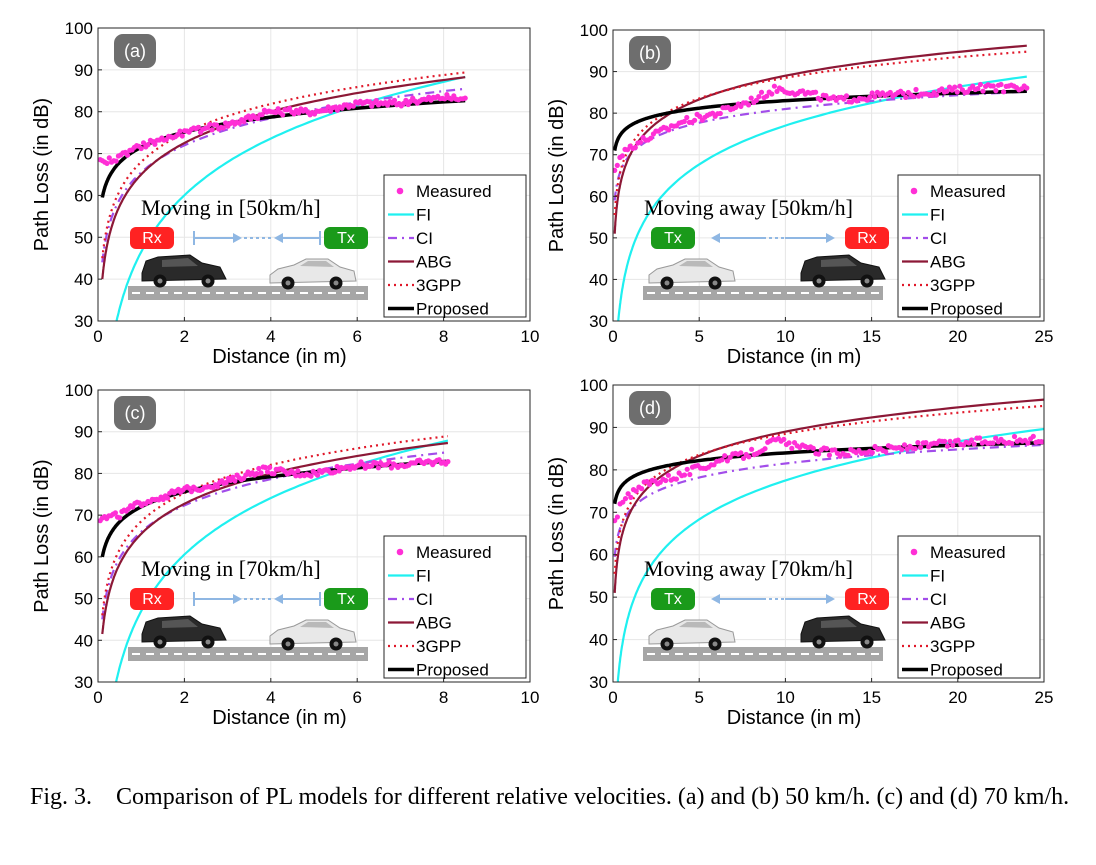 The width and height of the screenshot is (1096, 865). What do you see at coordinates (270, 697) in the screenshot?
I see `x-tick-label: 4` at bounding box center [270, 697].